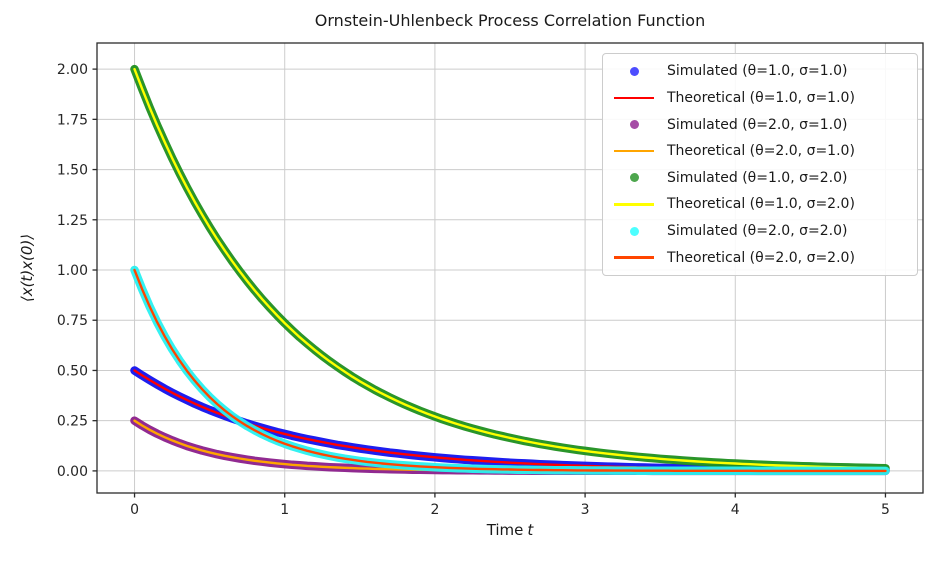  I want to click on x-axis-label-variable: t, so click(530, 530).